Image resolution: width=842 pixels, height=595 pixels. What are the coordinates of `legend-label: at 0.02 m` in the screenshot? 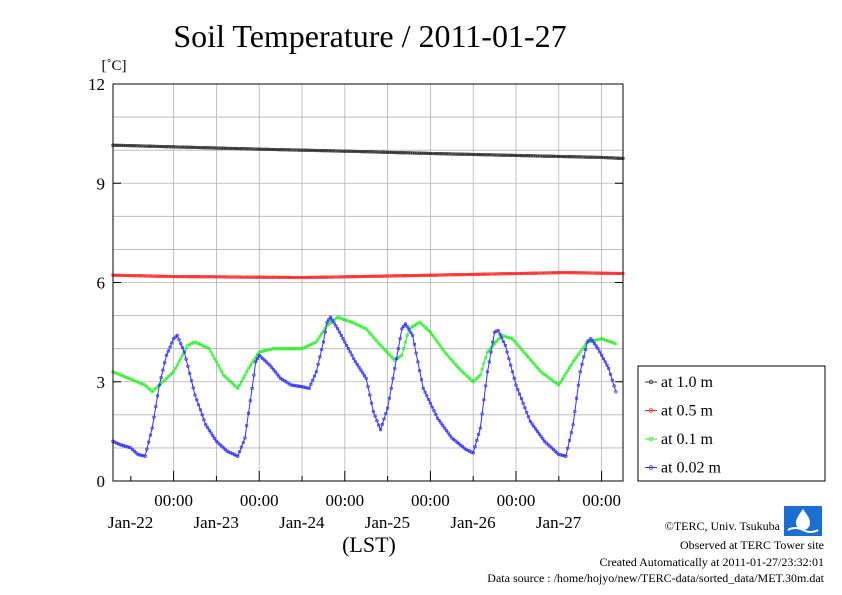 It's located at (691, 468).